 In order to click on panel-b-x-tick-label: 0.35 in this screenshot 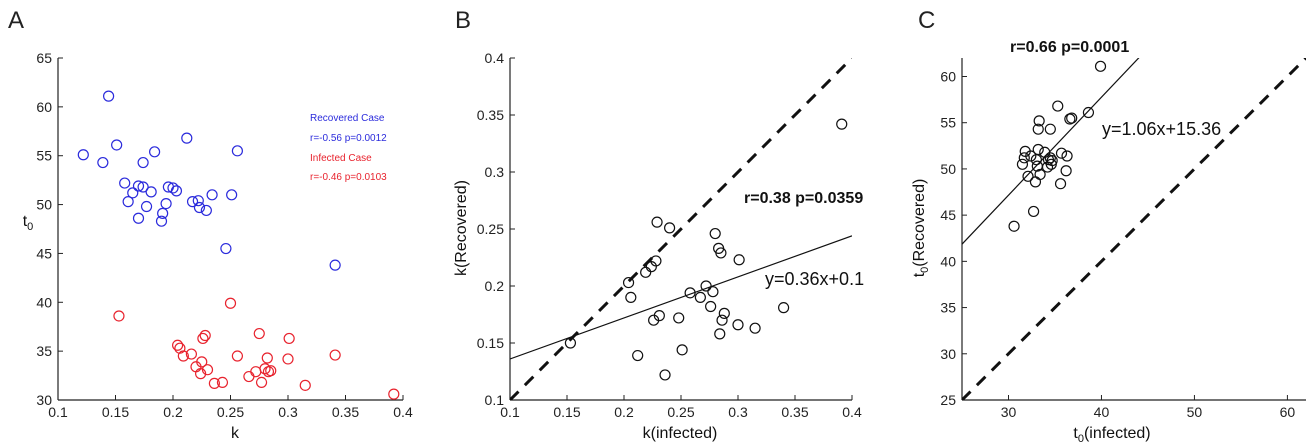, I will do `click(794, 412)`.